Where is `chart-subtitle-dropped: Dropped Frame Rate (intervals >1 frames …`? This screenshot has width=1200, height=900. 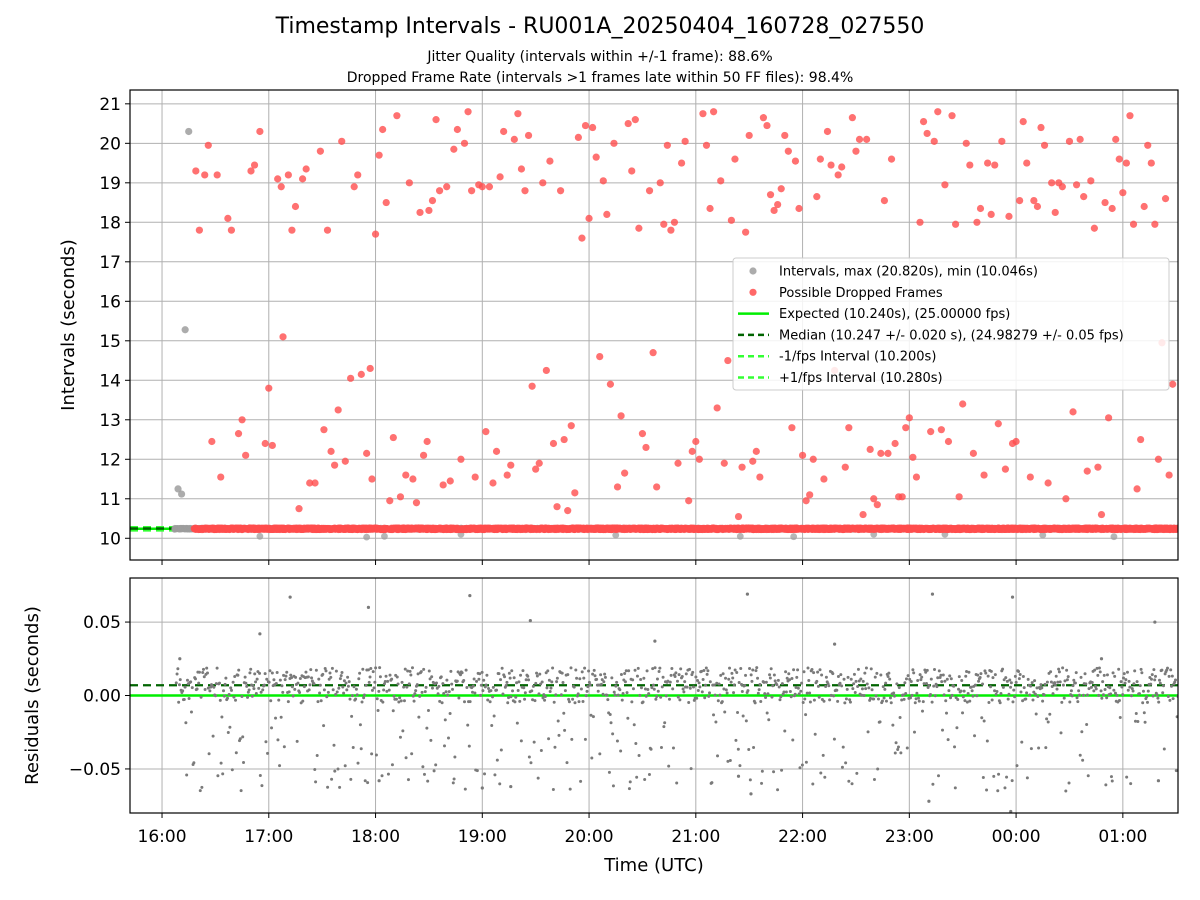
chart-subtitle-dropped: Dropped Frame Rate (intervals >1 frames … is located at coordinates (600, 78).